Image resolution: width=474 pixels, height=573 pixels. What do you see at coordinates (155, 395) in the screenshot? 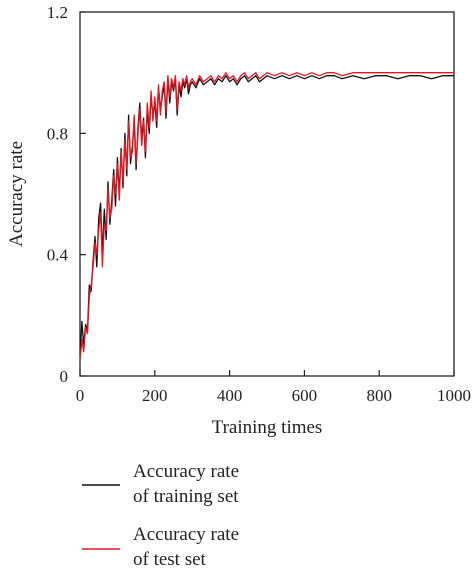
I see `x-tick-label: 200` at bounding box center [155, 395].